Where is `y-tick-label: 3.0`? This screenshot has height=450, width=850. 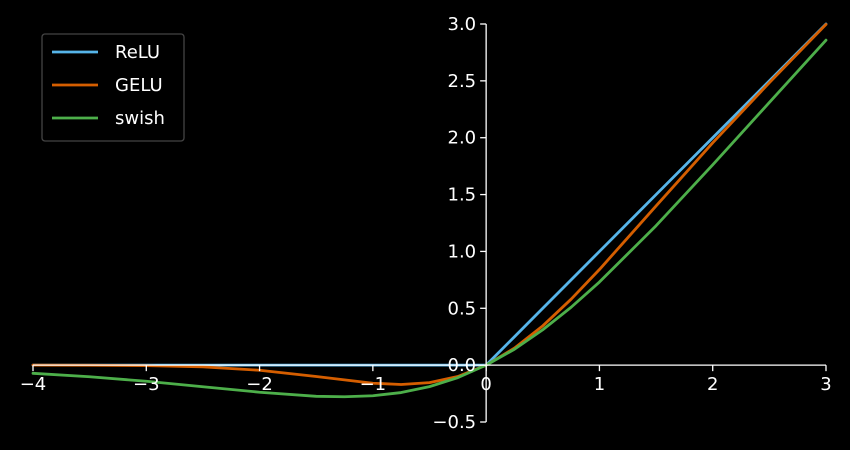 y-tick-label: 3.0 is located at coordinates (462, 24).